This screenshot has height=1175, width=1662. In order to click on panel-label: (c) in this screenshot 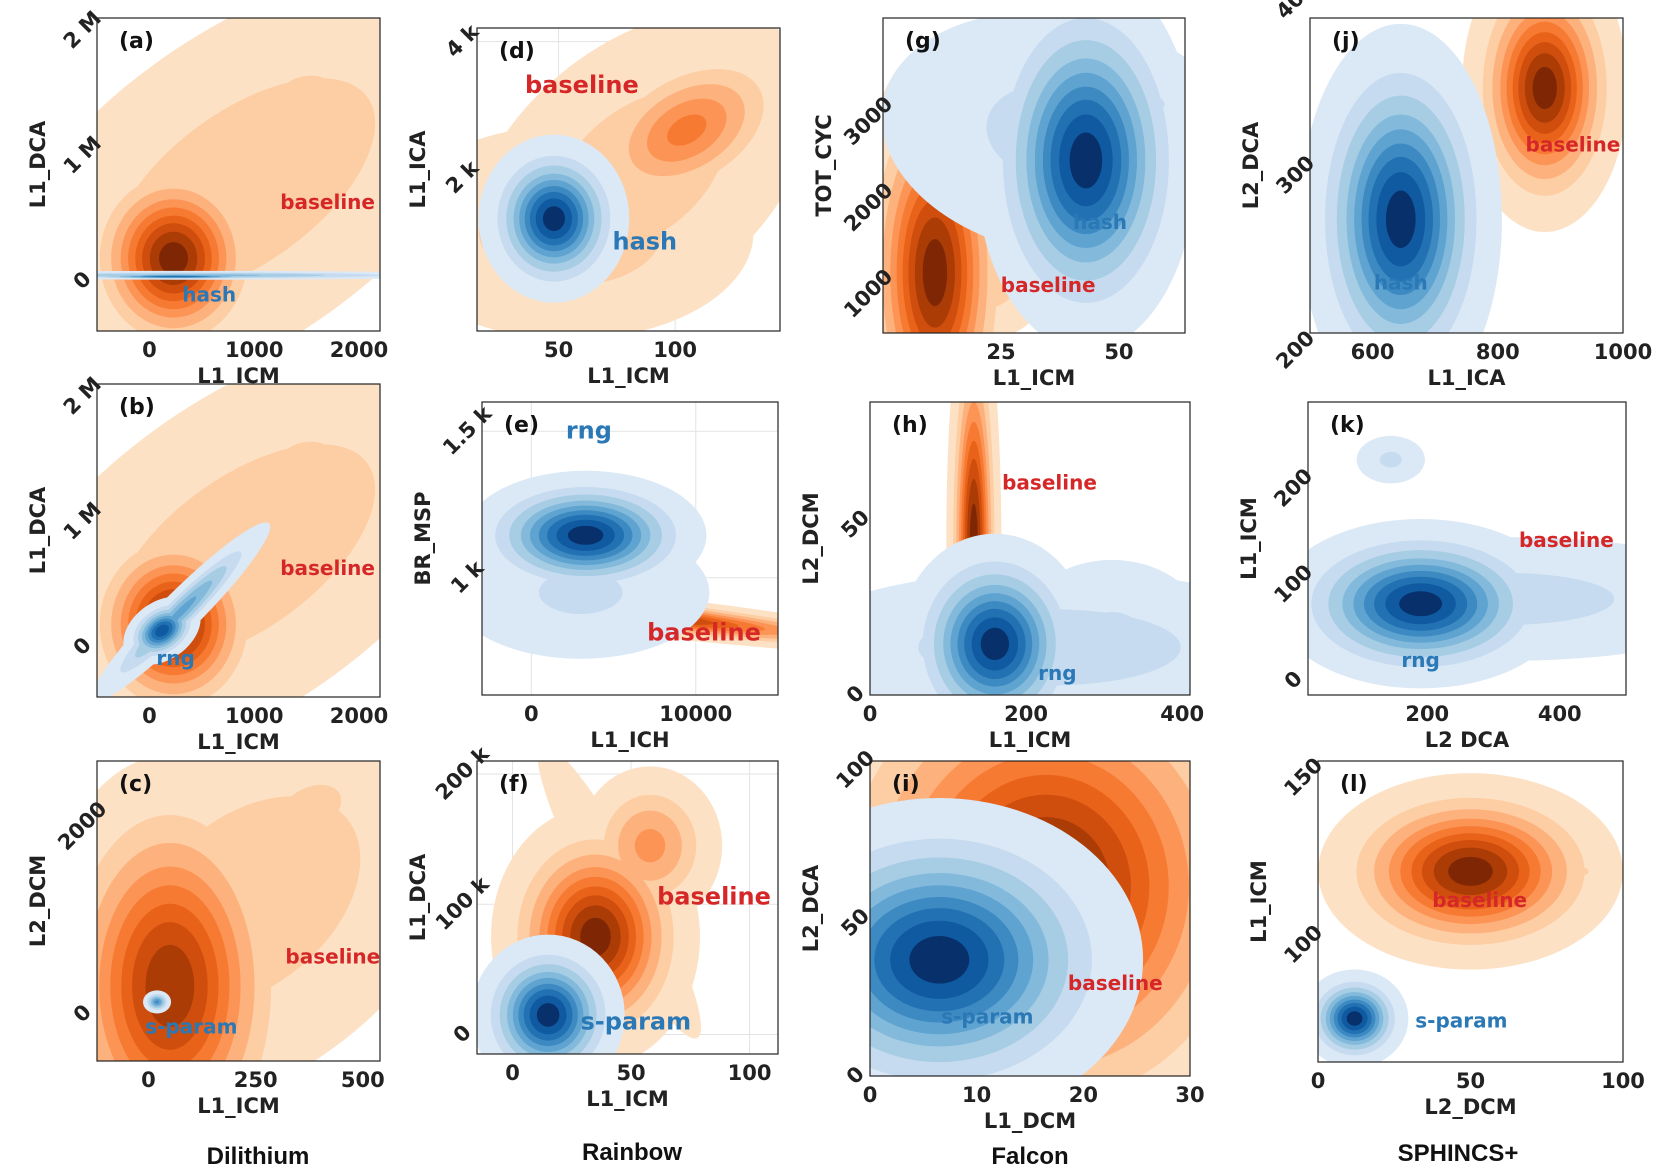, I will do `click(135, 784)`.